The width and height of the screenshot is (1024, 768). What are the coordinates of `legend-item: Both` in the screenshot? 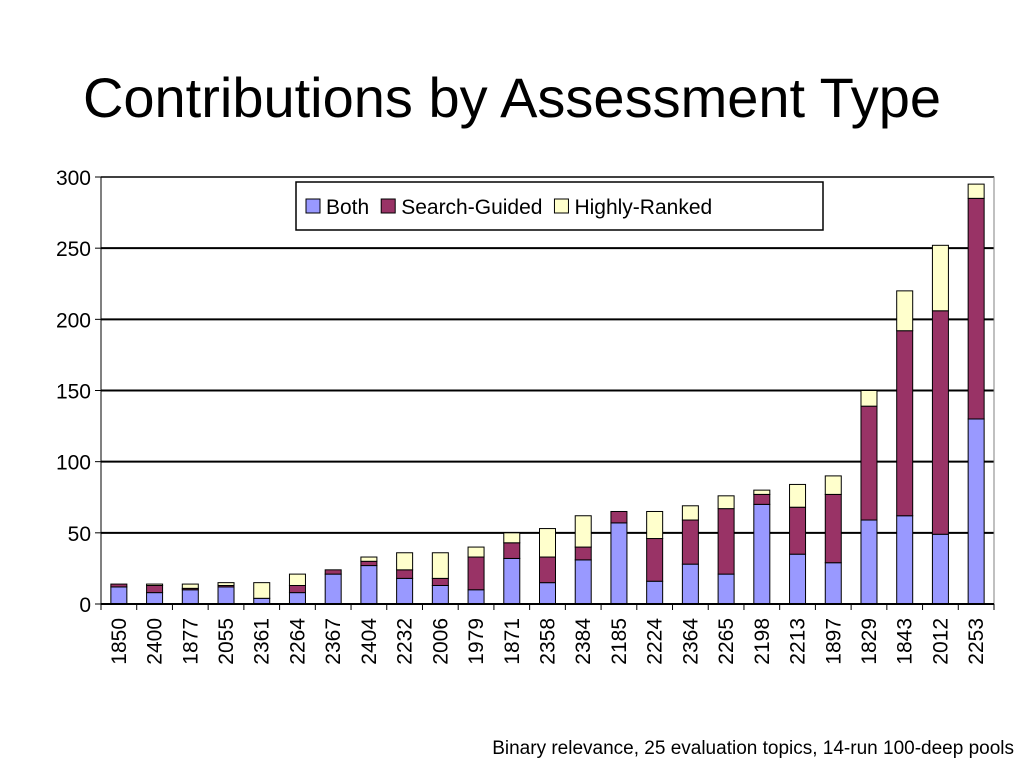 It's located at (337, 207).